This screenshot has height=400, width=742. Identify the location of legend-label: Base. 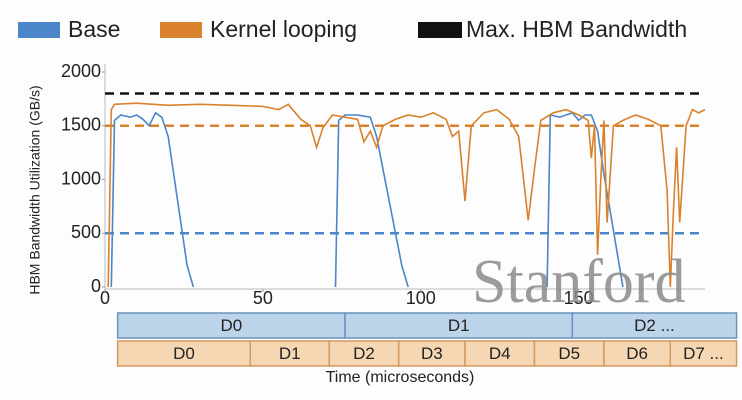
(94, 29).